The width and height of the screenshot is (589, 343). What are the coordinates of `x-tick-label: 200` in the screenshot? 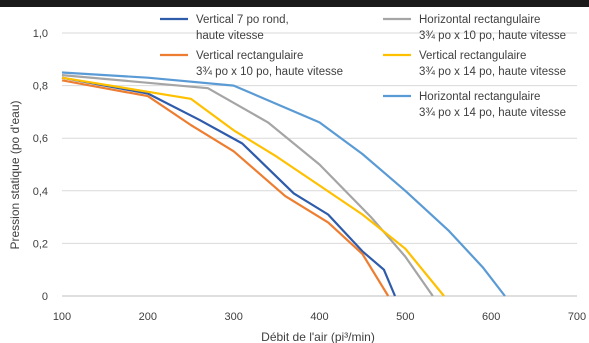 It's located at (148, 317).